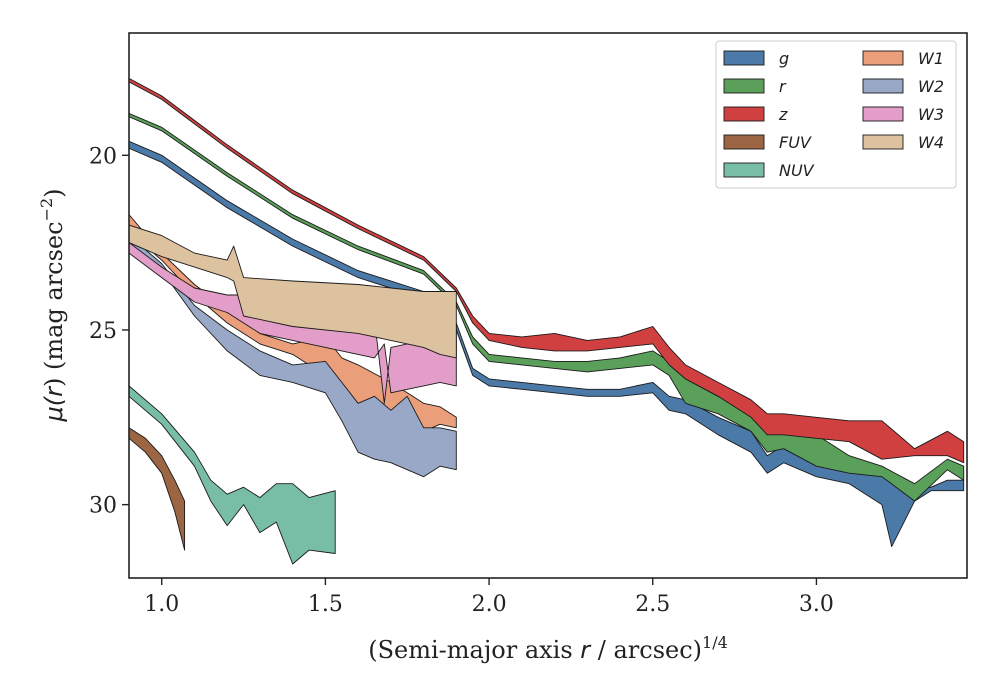 Image resolution: width=1000 pixels, height=700 pixels. Describe the element at coordinates (548, 648) in the screenshot. I see `x-axis-label: (Semi-major axis r / arcsec)1/4` at that location.